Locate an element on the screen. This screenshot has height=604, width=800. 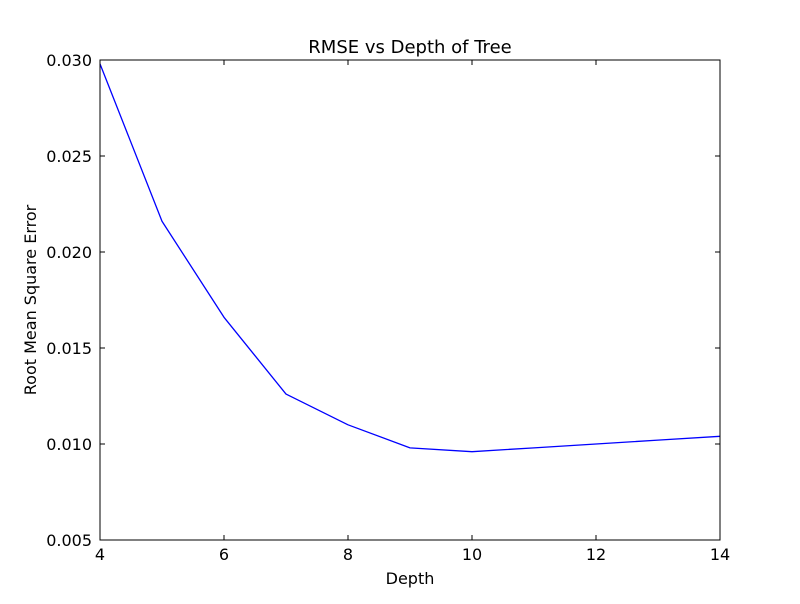
y-tick-label: 0.025 is located at coordinates (69, 156).